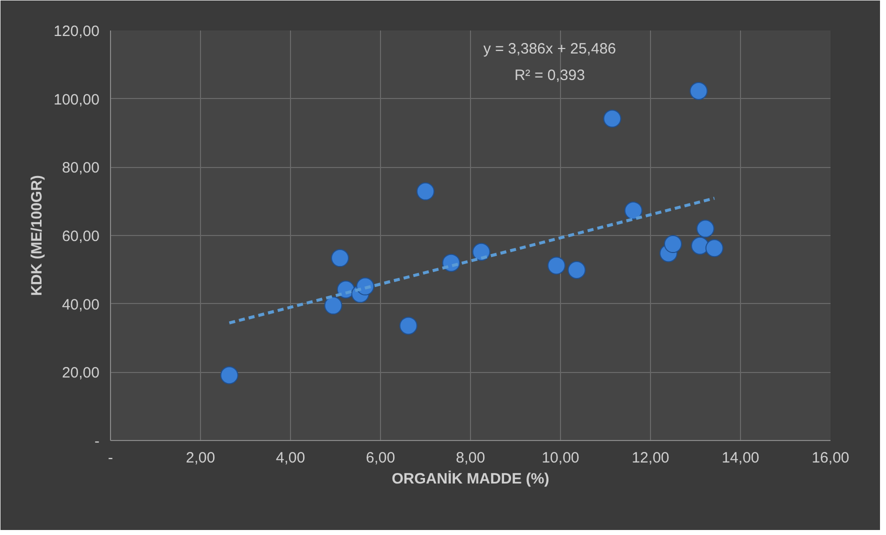  What do you see at coordinates (81, 305) in the screenshot?
I see `y-tick-label: 40,00` at bounding box center [81, 305].